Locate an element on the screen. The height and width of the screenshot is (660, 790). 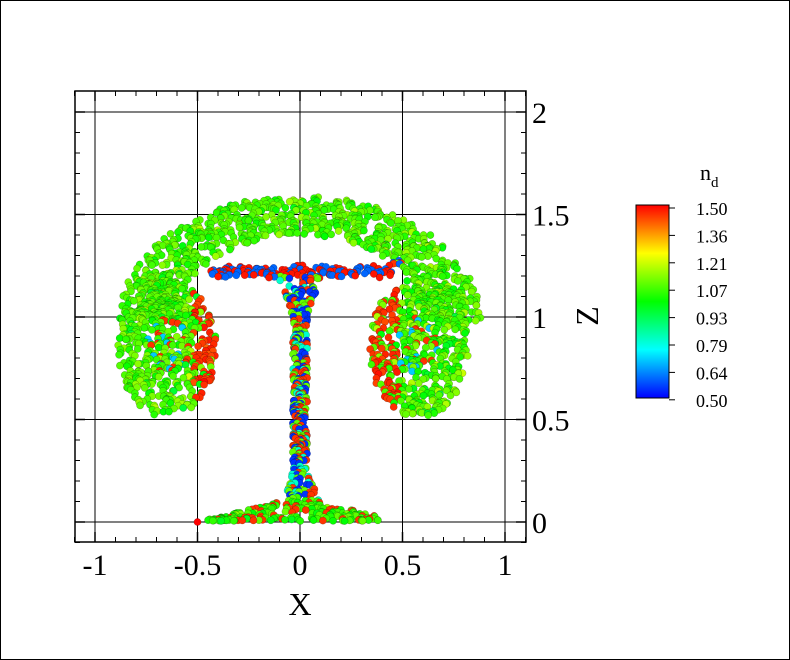
colorbar-title-subscript: d is located at coordinates (715, 183).